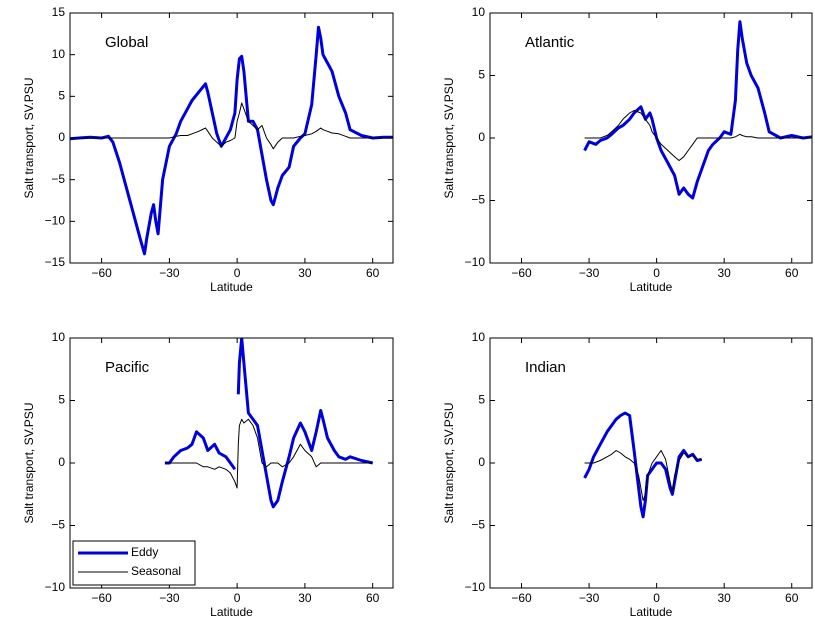 This screenshot has width=815, height=629. Describe the element at coordinates (545, 367) in the screenshot. I see `annotation: Indian` at that location.